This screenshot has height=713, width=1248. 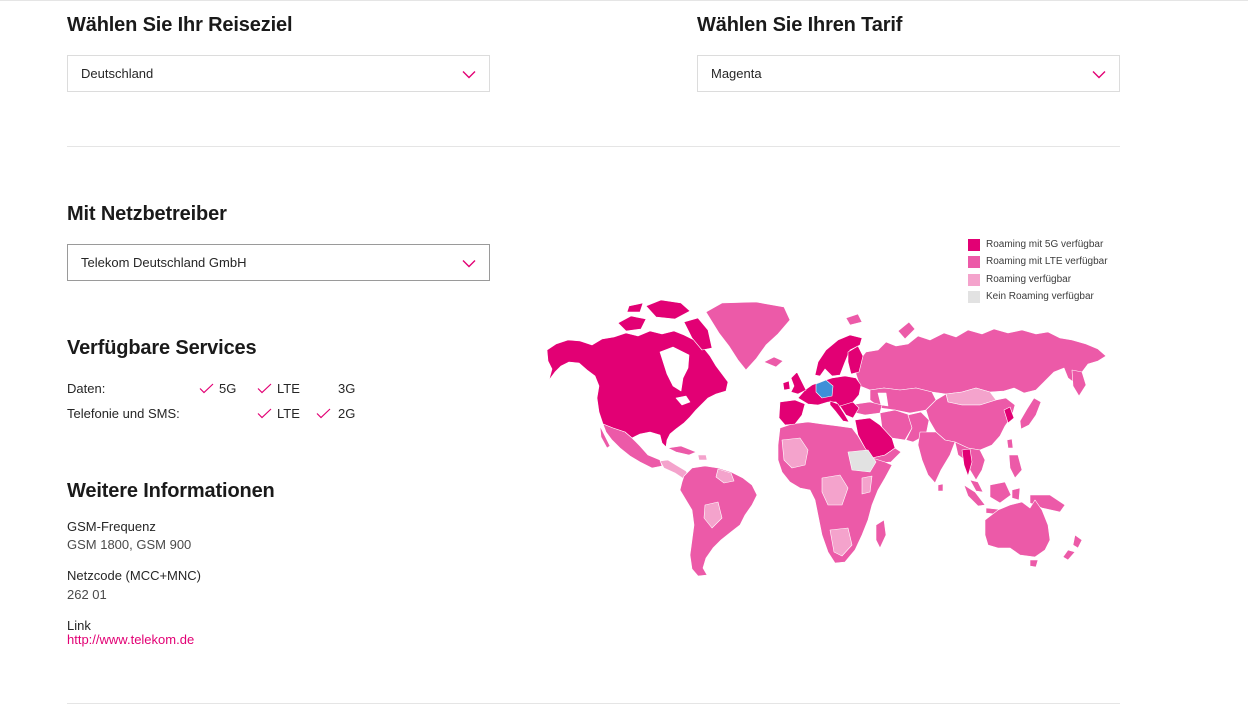 What do you see at coordinates (129, 544) in the screenshot?
I see `gsm-frequency-value: GSM 1800, GSM 900` at bounding box center [129, 544].